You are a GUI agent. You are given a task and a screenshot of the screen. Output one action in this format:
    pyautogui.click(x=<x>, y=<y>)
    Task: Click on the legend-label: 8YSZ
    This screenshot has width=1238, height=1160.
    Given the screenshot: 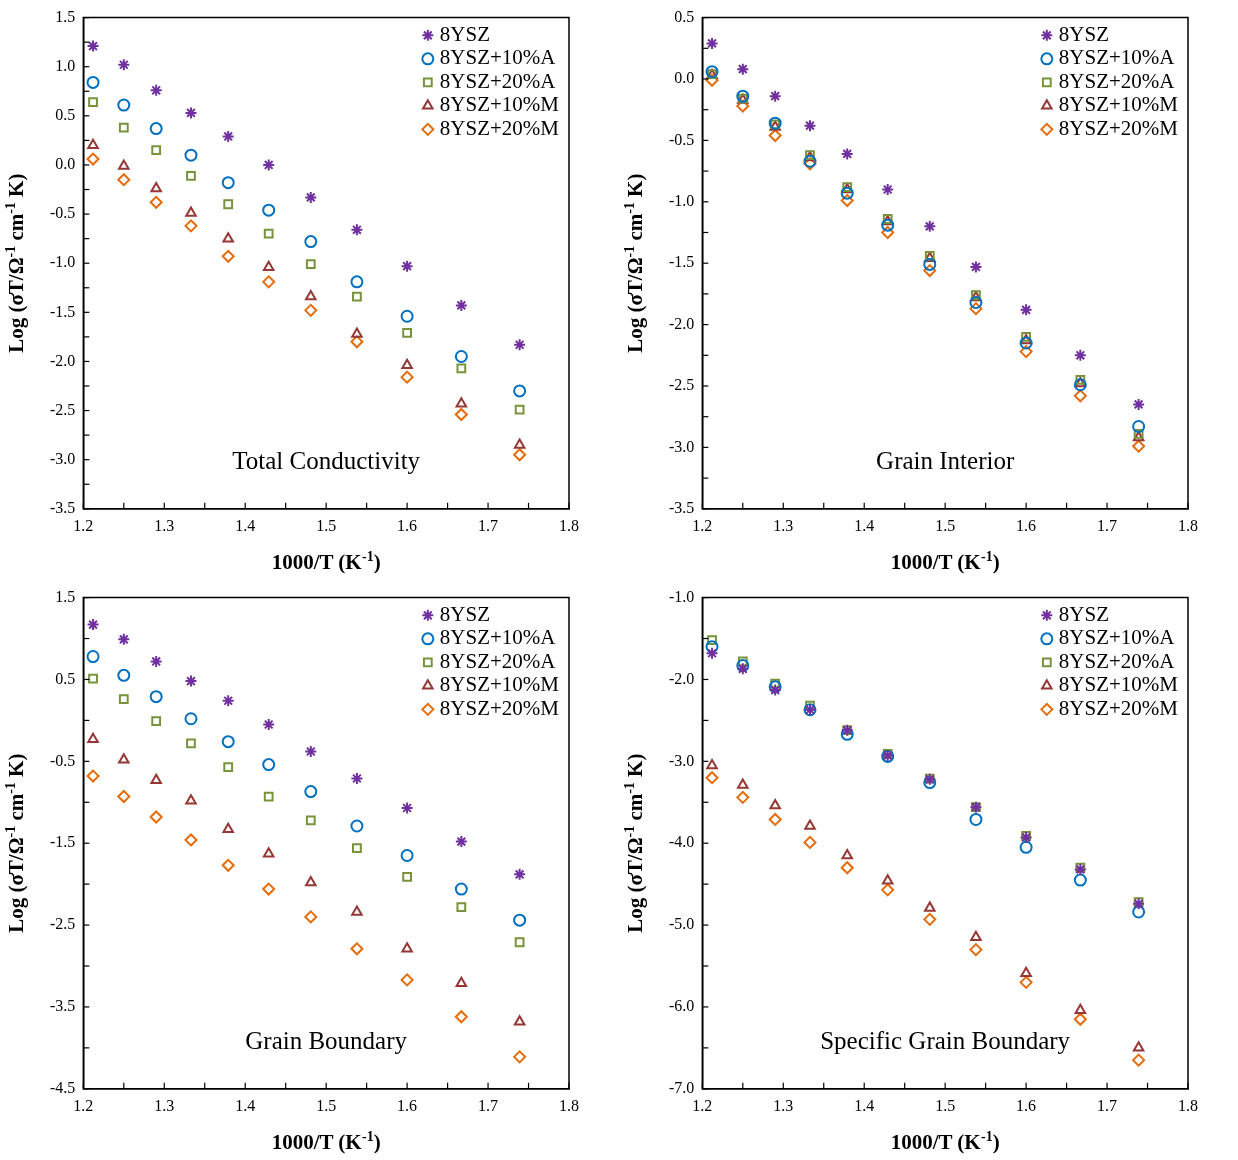 What is the action you would take?
    pyautogui.click(x=465, y=613)
    